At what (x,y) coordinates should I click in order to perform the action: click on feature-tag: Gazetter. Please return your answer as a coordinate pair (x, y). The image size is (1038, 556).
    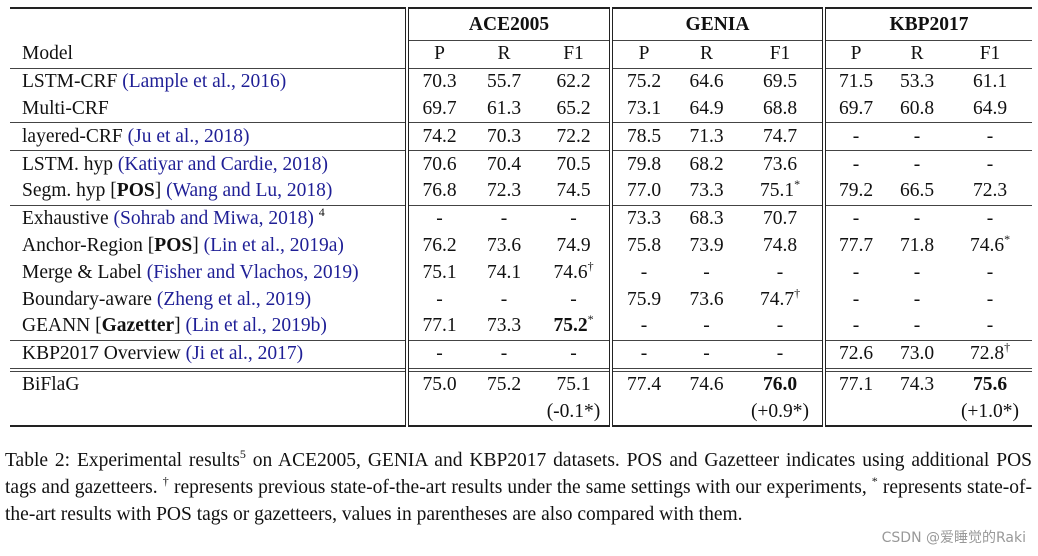
    Looking at the image, I should click on (138, 326).